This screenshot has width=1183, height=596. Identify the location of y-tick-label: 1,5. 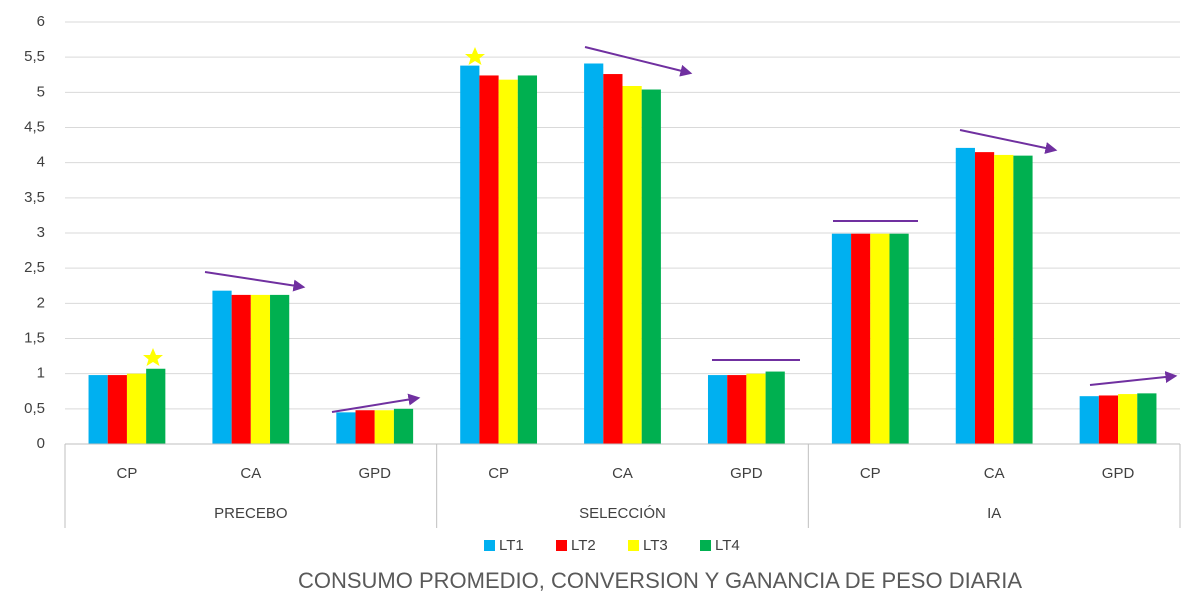
(34, 337).